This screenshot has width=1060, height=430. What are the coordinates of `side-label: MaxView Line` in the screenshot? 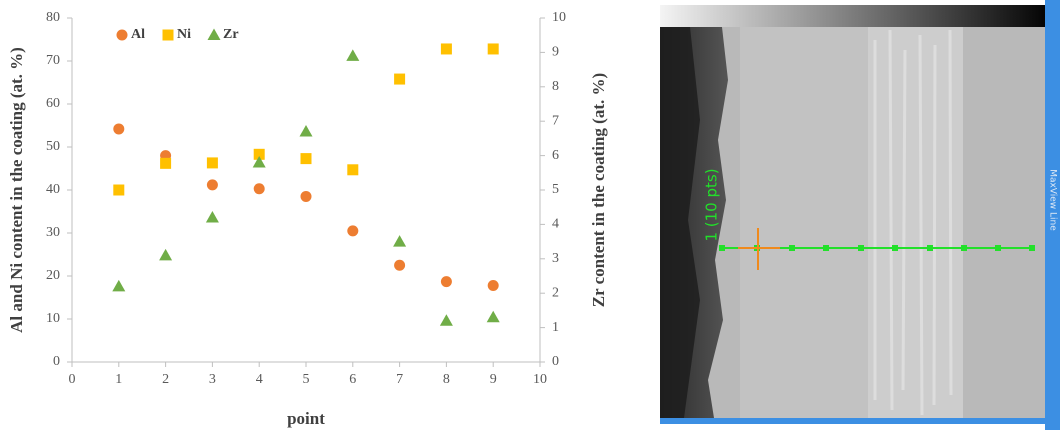 It's located at (1053, 200).